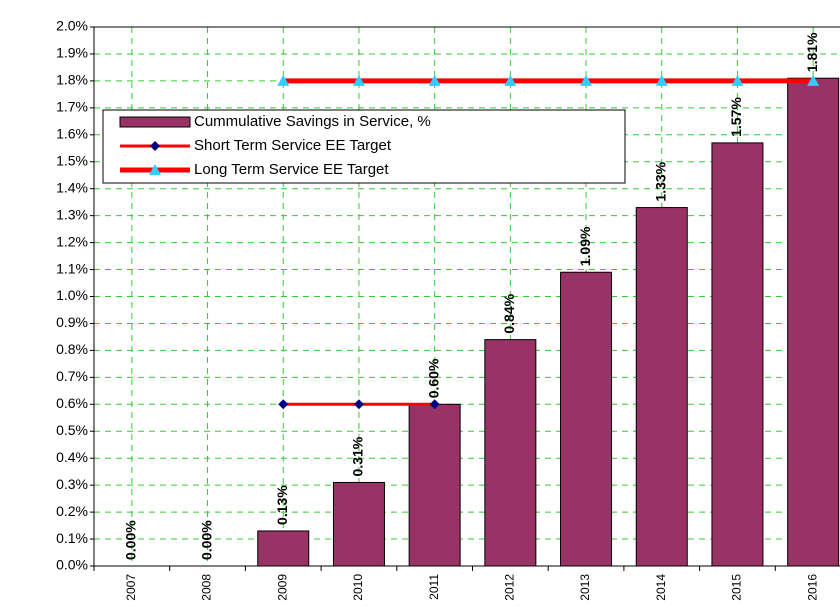  Describe the element at coordinates (72, 160) in the screenshot. I see `y-tick-label: 1.5%` at that location.